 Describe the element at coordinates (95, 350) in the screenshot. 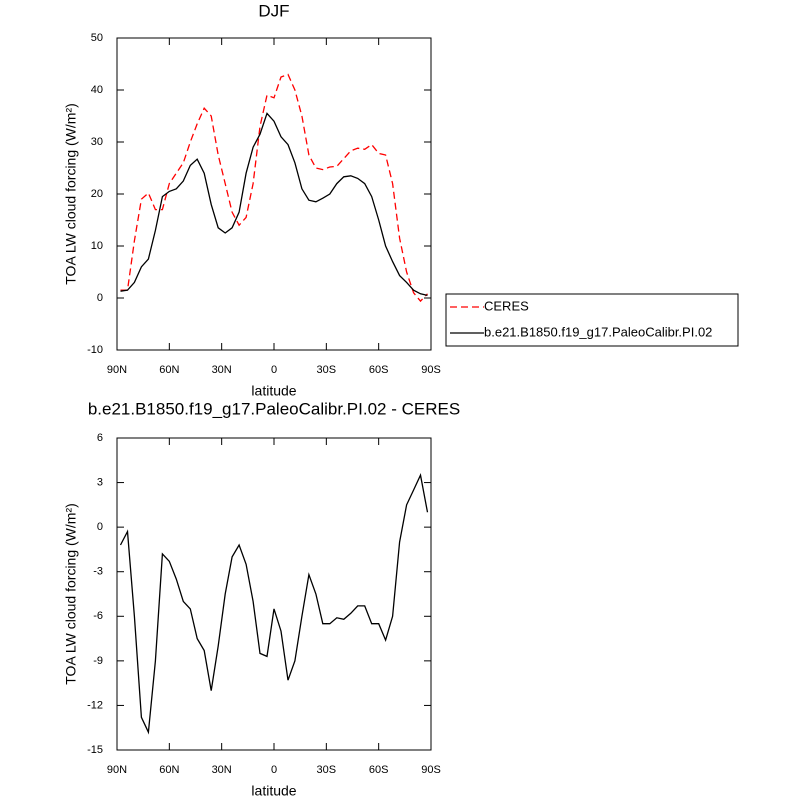

I see `y-tick-label: -10` at that location.